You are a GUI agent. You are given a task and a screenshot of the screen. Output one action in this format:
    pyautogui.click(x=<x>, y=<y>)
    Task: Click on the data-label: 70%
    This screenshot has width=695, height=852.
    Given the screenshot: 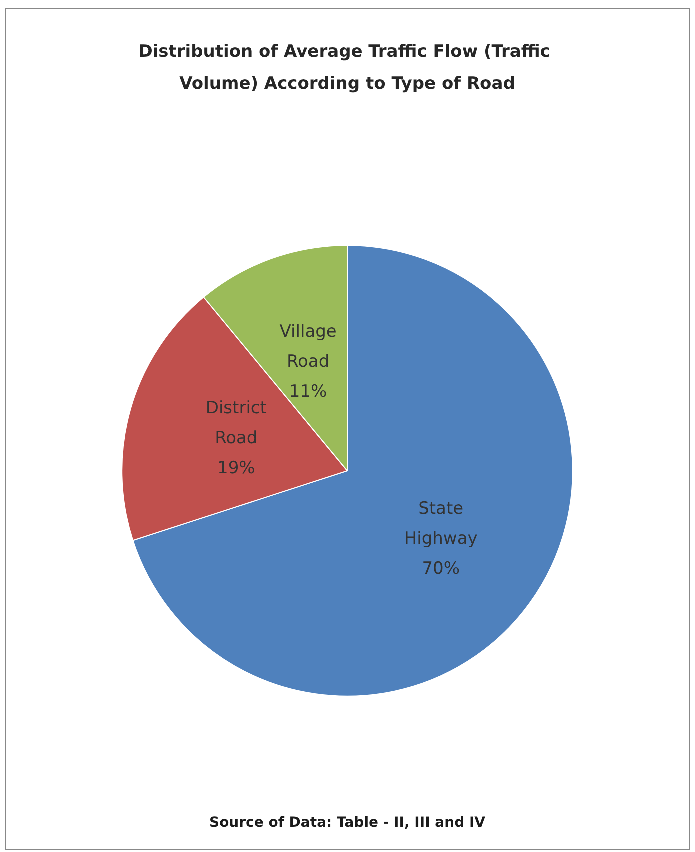 What is the action you would take?
    pyautogui.click(x=441, y=569)
    